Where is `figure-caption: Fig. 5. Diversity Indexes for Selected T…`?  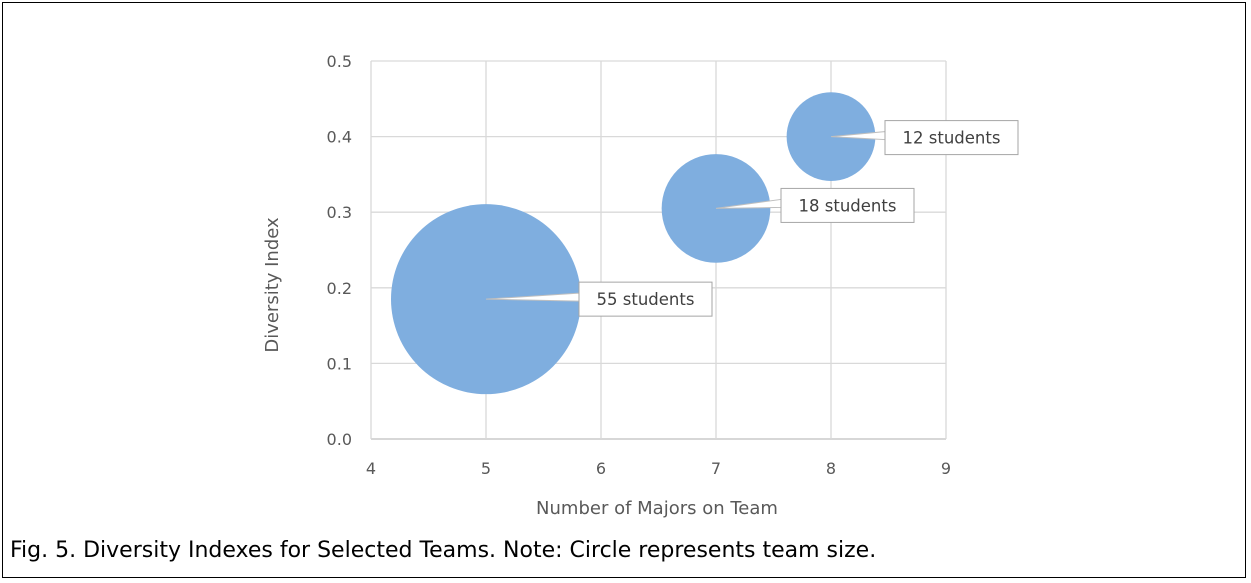
figure-caption: Fig. 5. Diversity Indexes for Selected T… is located at coordinates (443, 550).